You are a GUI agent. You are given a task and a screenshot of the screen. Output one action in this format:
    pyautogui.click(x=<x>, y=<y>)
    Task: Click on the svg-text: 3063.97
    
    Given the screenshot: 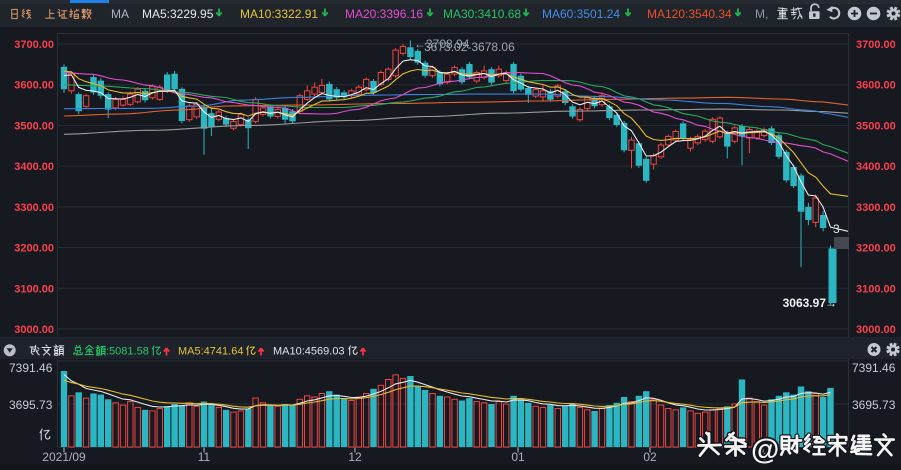 What is the action you would take?
    pyautogui.click(x=805, y=303)
    